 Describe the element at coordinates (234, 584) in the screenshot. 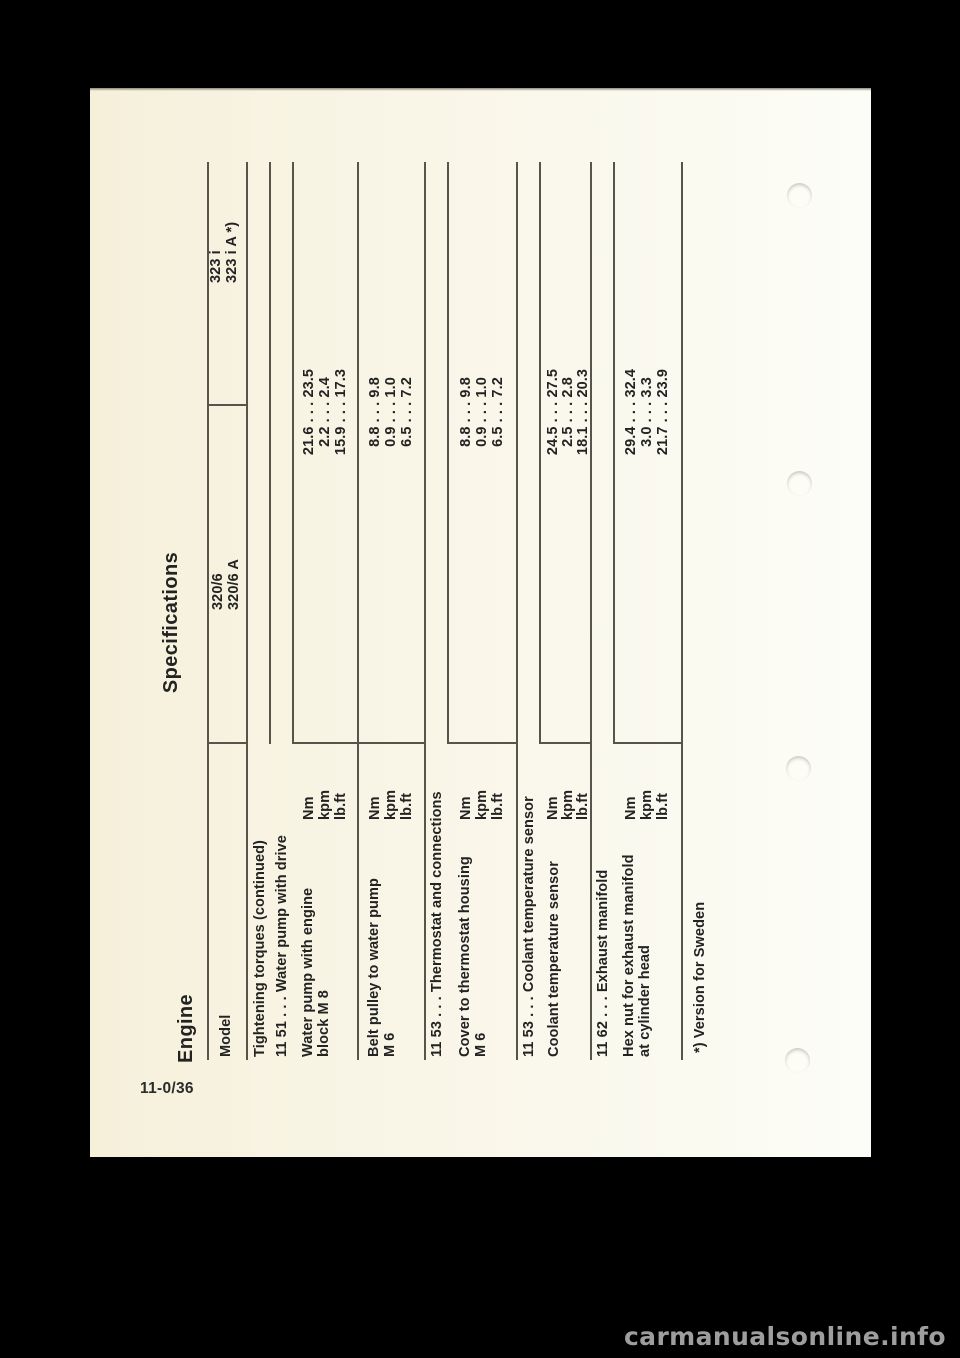

I see `model-col-320-line2: 320/6 A` at that location.